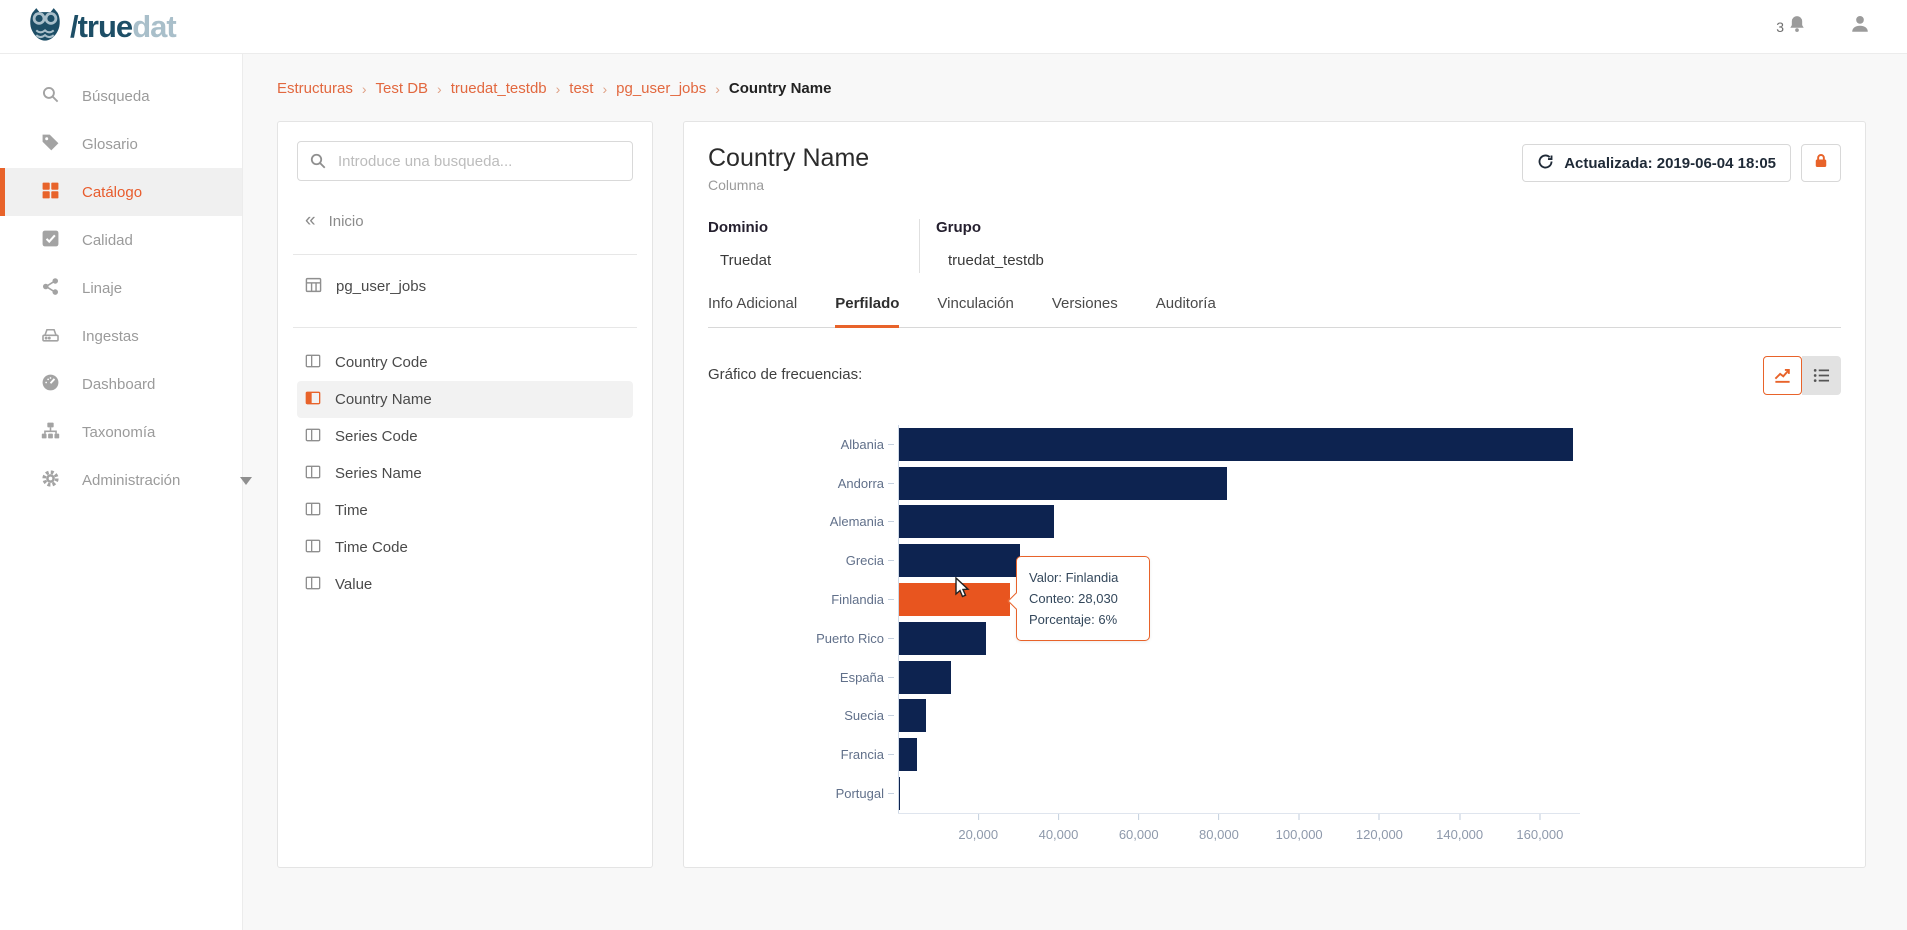 The width and height of the screenshot is (1907, 930). I want to click on brand-wordmark: /truedat, so click(123, 26).